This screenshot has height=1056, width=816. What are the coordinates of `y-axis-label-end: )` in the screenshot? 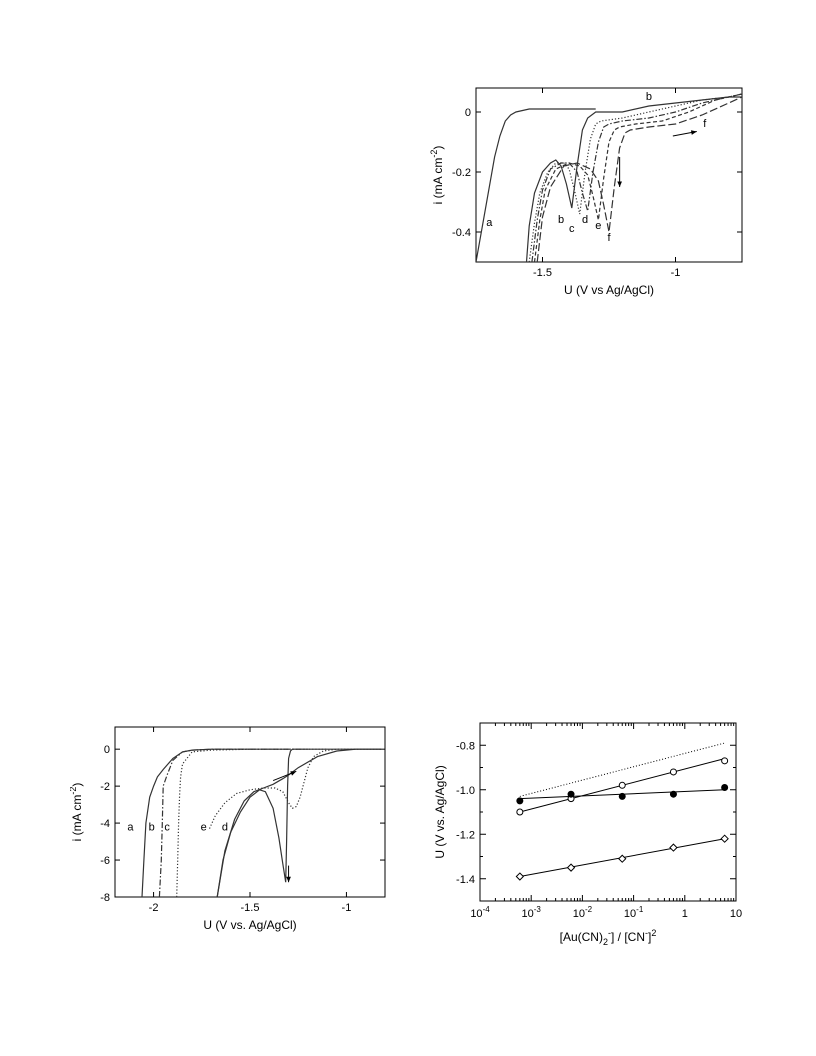 It's located at (77, 785).